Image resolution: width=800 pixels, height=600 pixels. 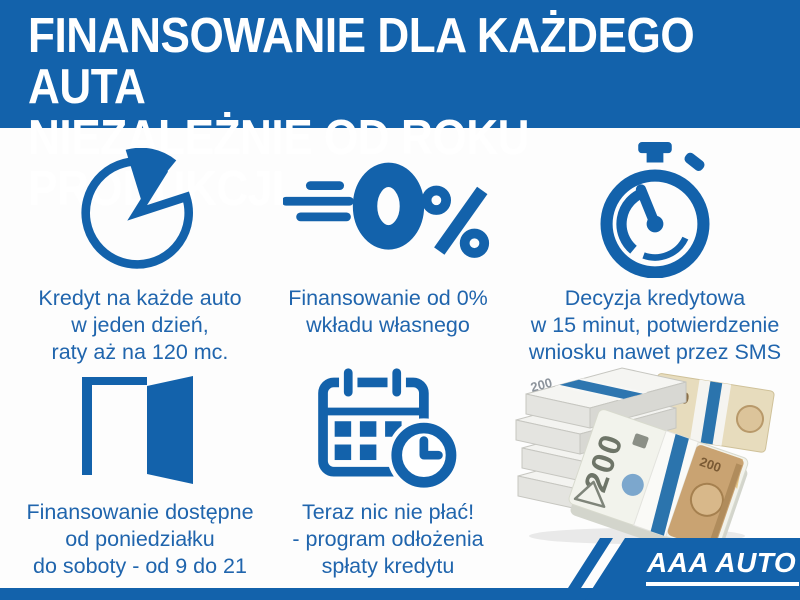 I want to click on pie-chart-icon, so click(x=137, y=208).